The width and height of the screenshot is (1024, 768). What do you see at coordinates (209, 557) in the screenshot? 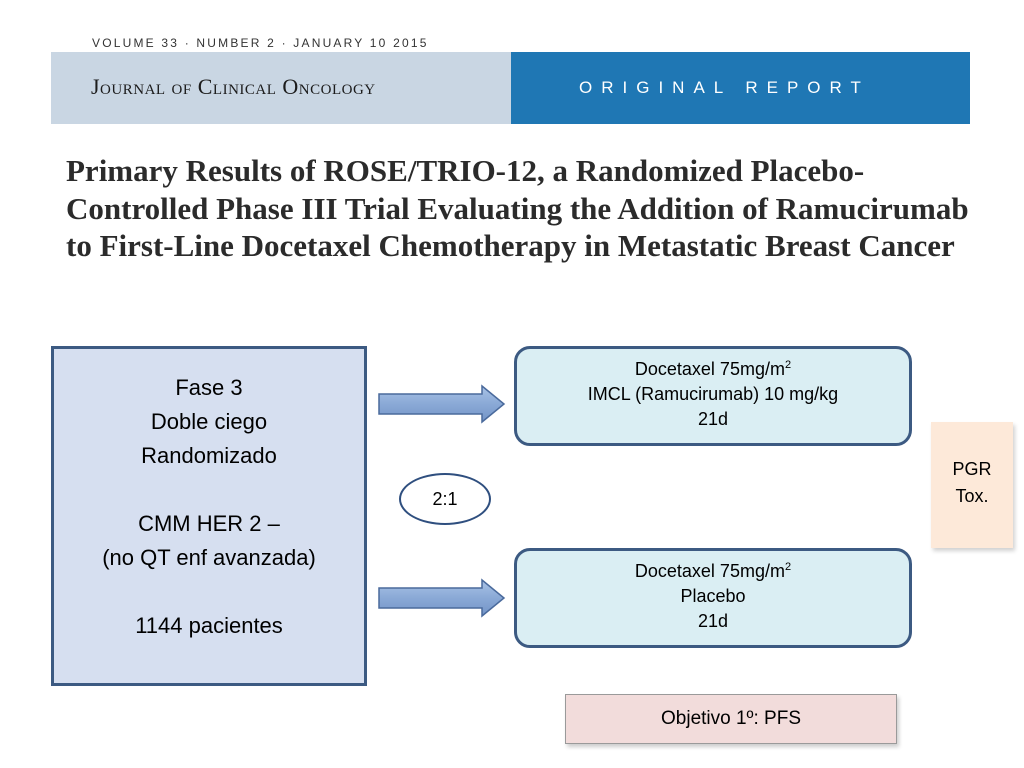
I see `design-population-note: (no QT enf avanzada)` at bounding box center [209, 557].